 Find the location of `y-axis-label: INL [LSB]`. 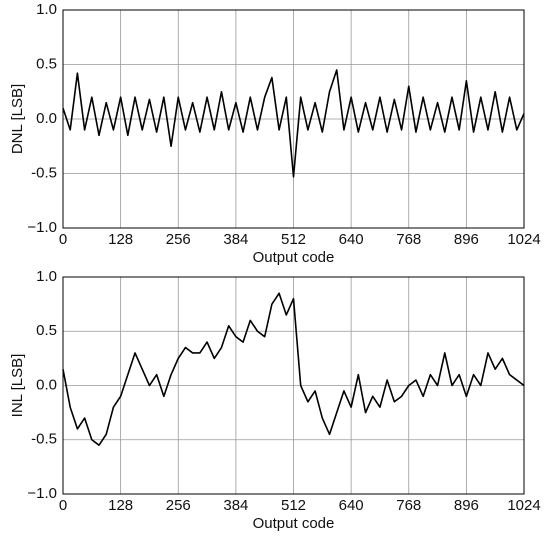

y-axis-label: INL [LSB] is located at coordinates (17, 386).